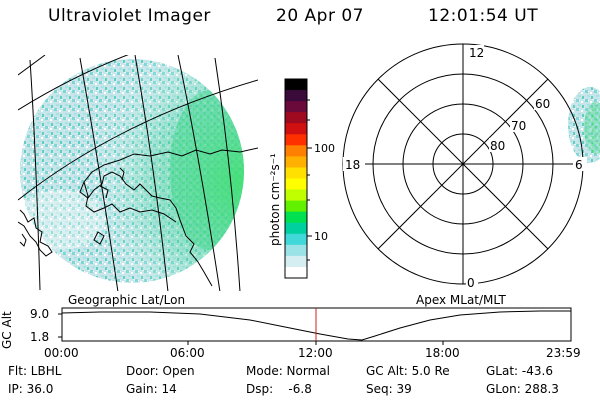 The height and width of the screenshot is (400, 600). Describe the element at coordinates (187, 353) in the screenshot. I see `time-tick-0600: 06:00` at that location.